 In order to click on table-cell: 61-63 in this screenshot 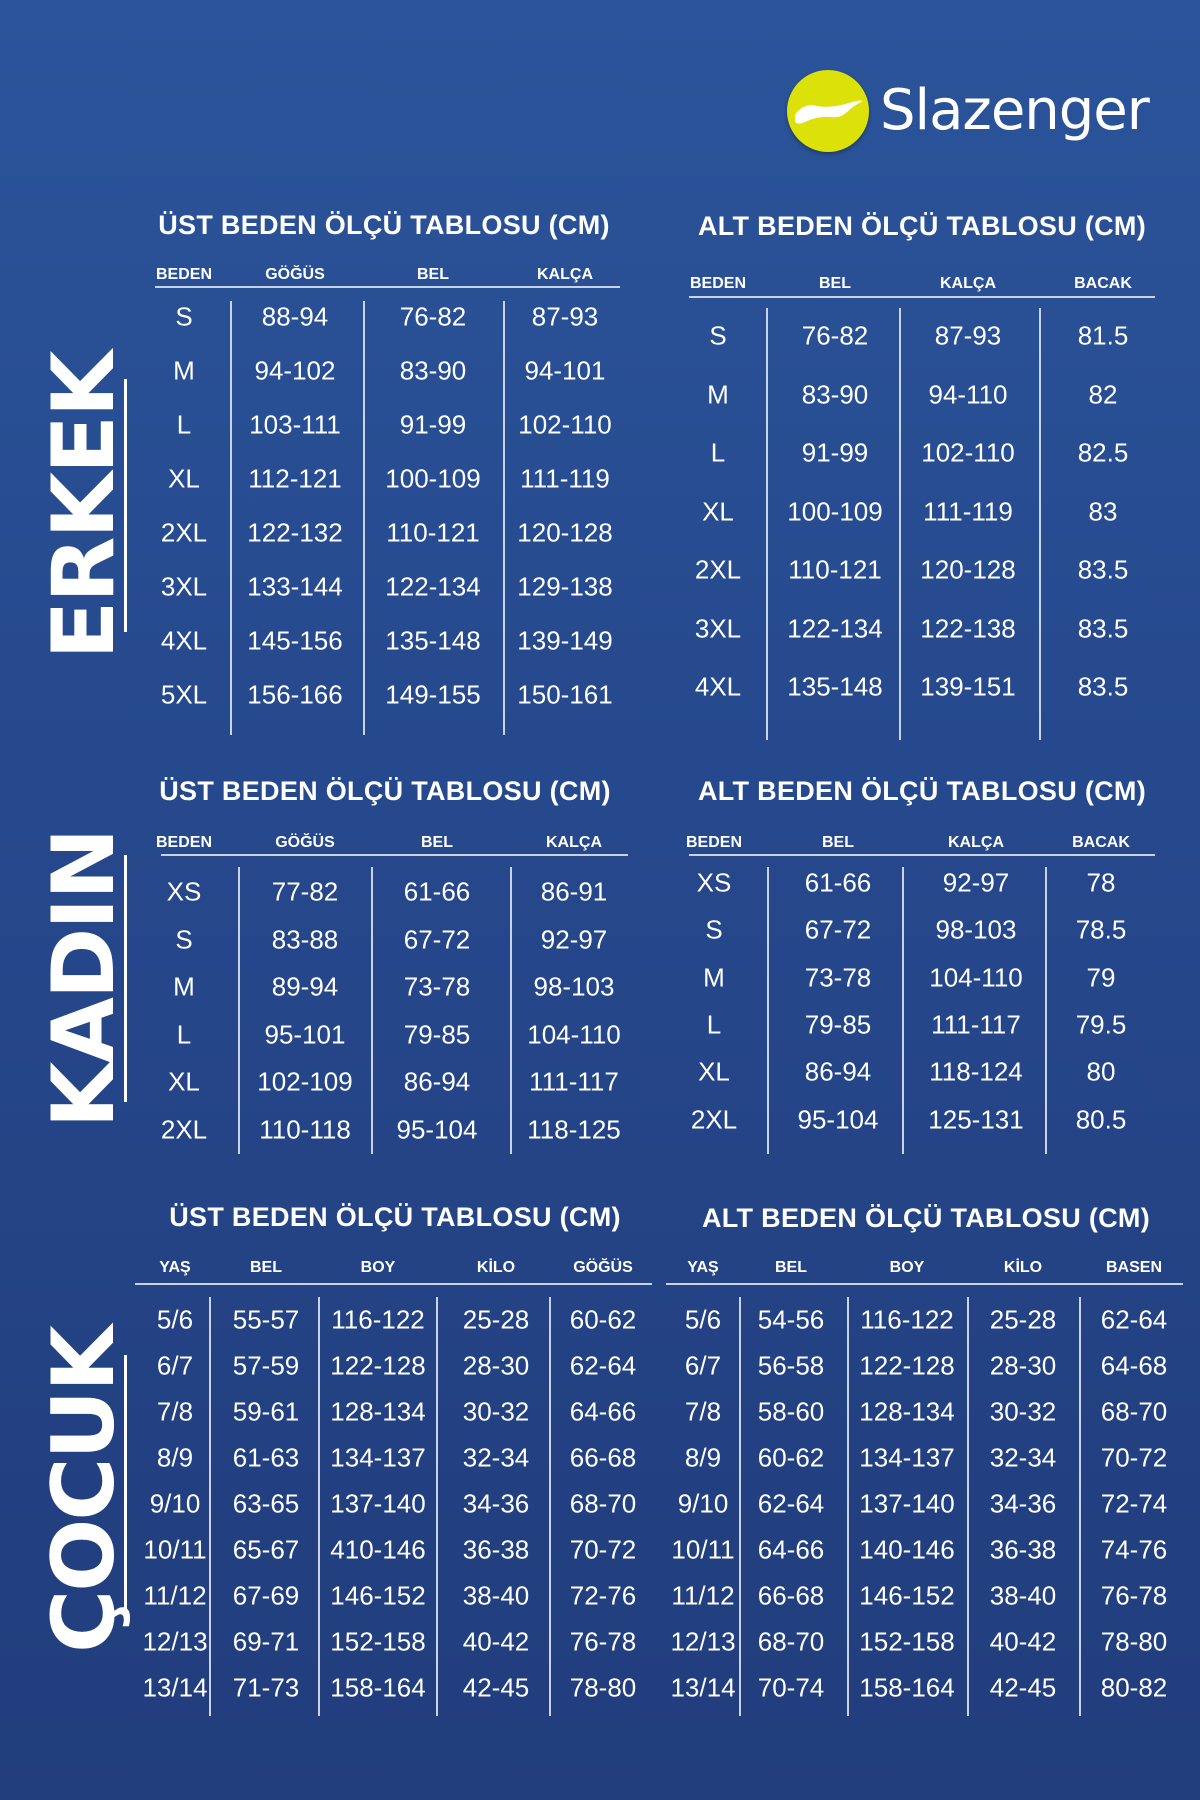, I will do `click(266, 1457)`.